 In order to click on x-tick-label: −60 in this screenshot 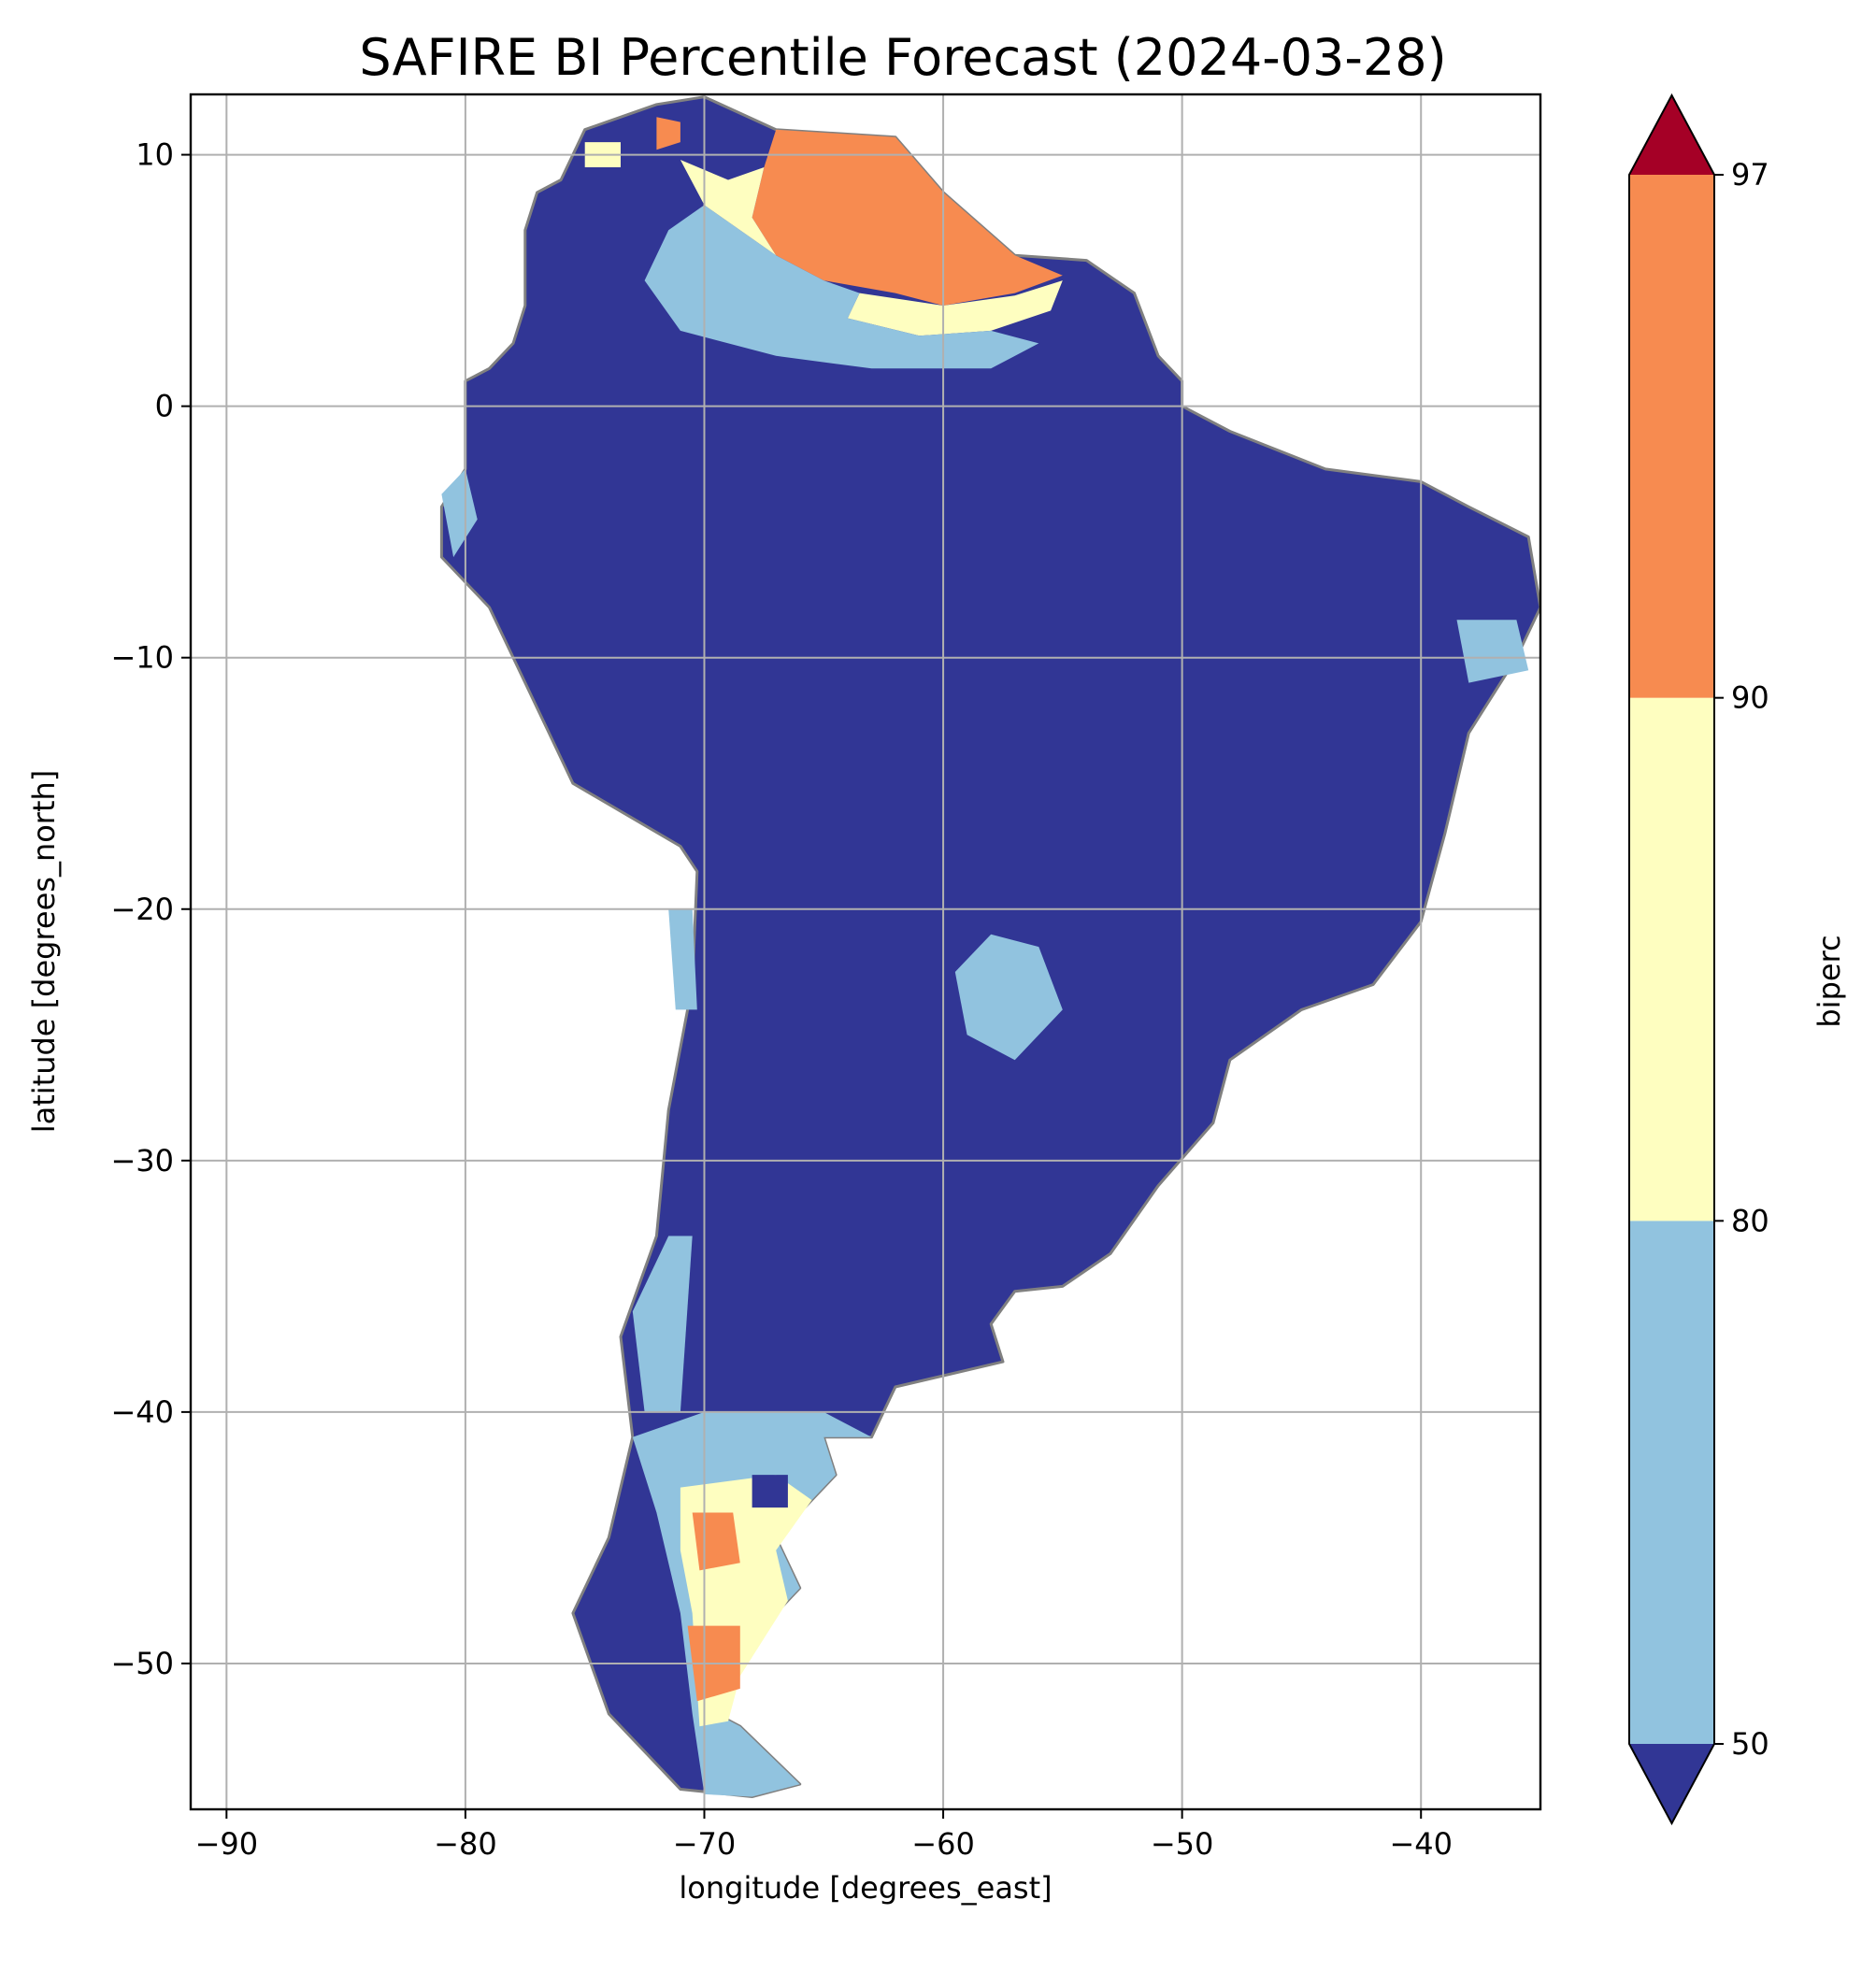, I will do `click(943, 1844)`.